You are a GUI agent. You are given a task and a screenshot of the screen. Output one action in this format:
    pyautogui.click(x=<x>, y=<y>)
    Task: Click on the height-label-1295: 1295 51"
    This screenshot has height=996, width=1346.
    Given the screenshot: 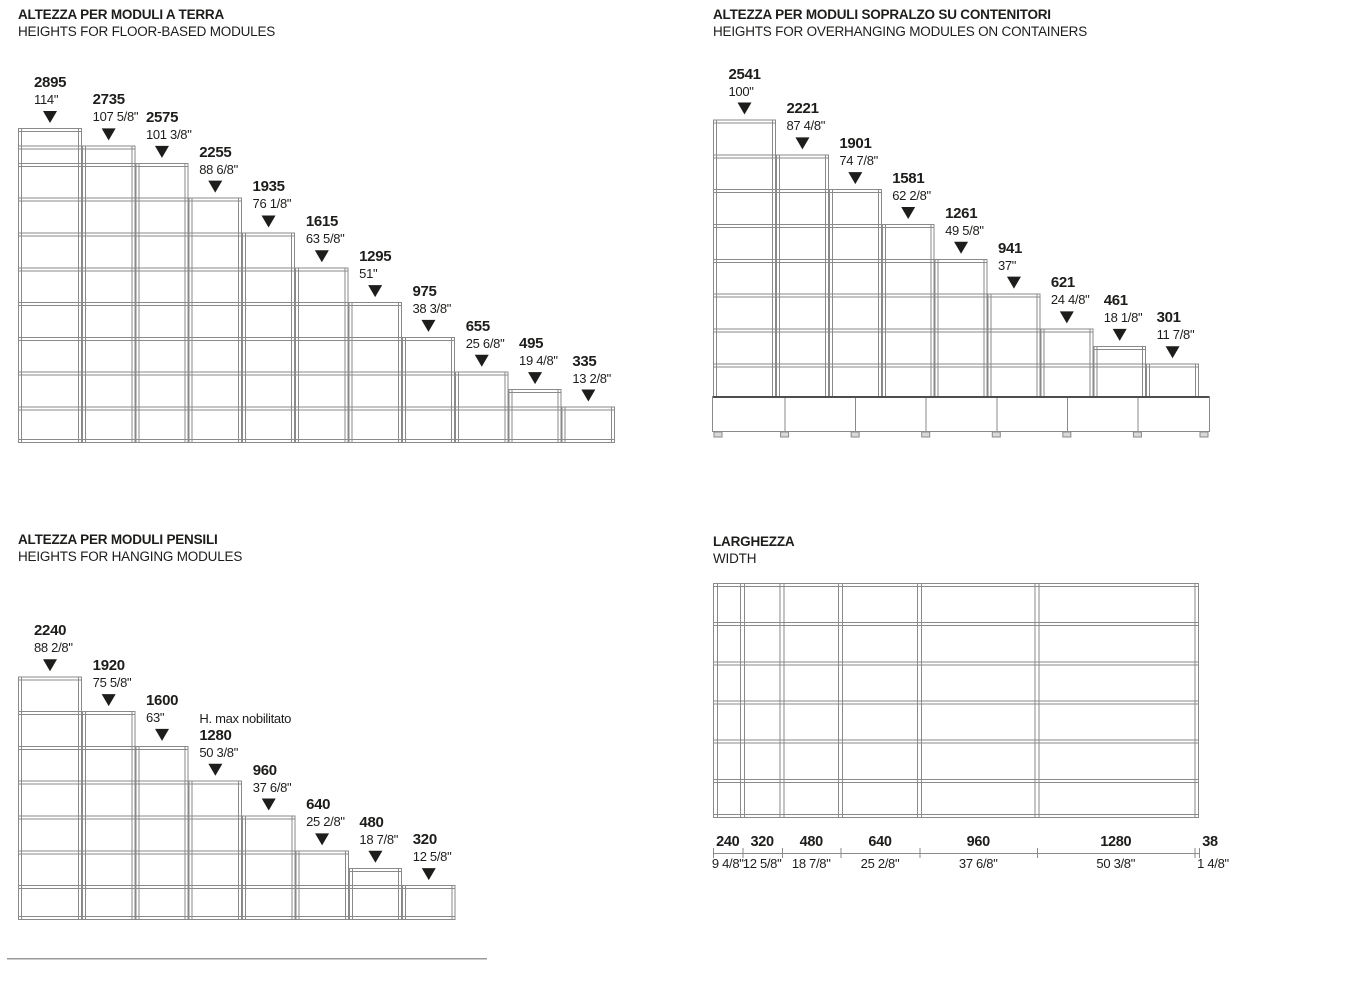 What is the action you would take?
    pyautogui.click(x=375, y=265)
    